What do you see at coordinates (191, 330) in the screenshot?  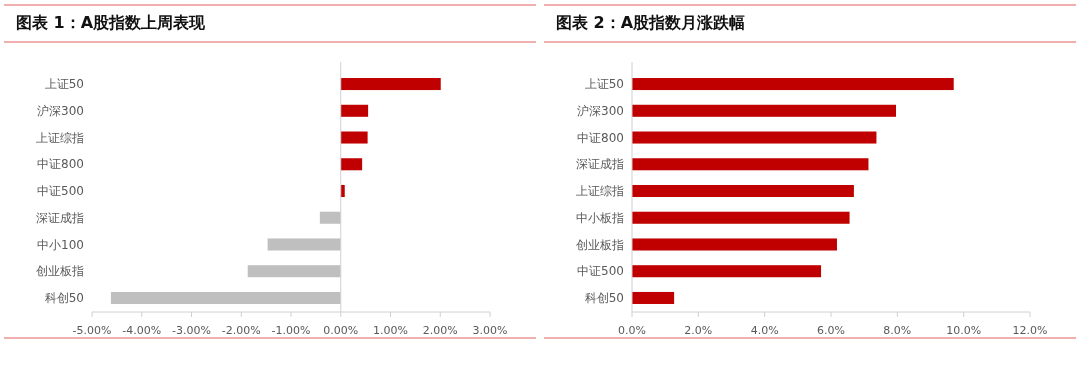 I see `x-tick-label: -3.00%` at bounding box center [191, 330].